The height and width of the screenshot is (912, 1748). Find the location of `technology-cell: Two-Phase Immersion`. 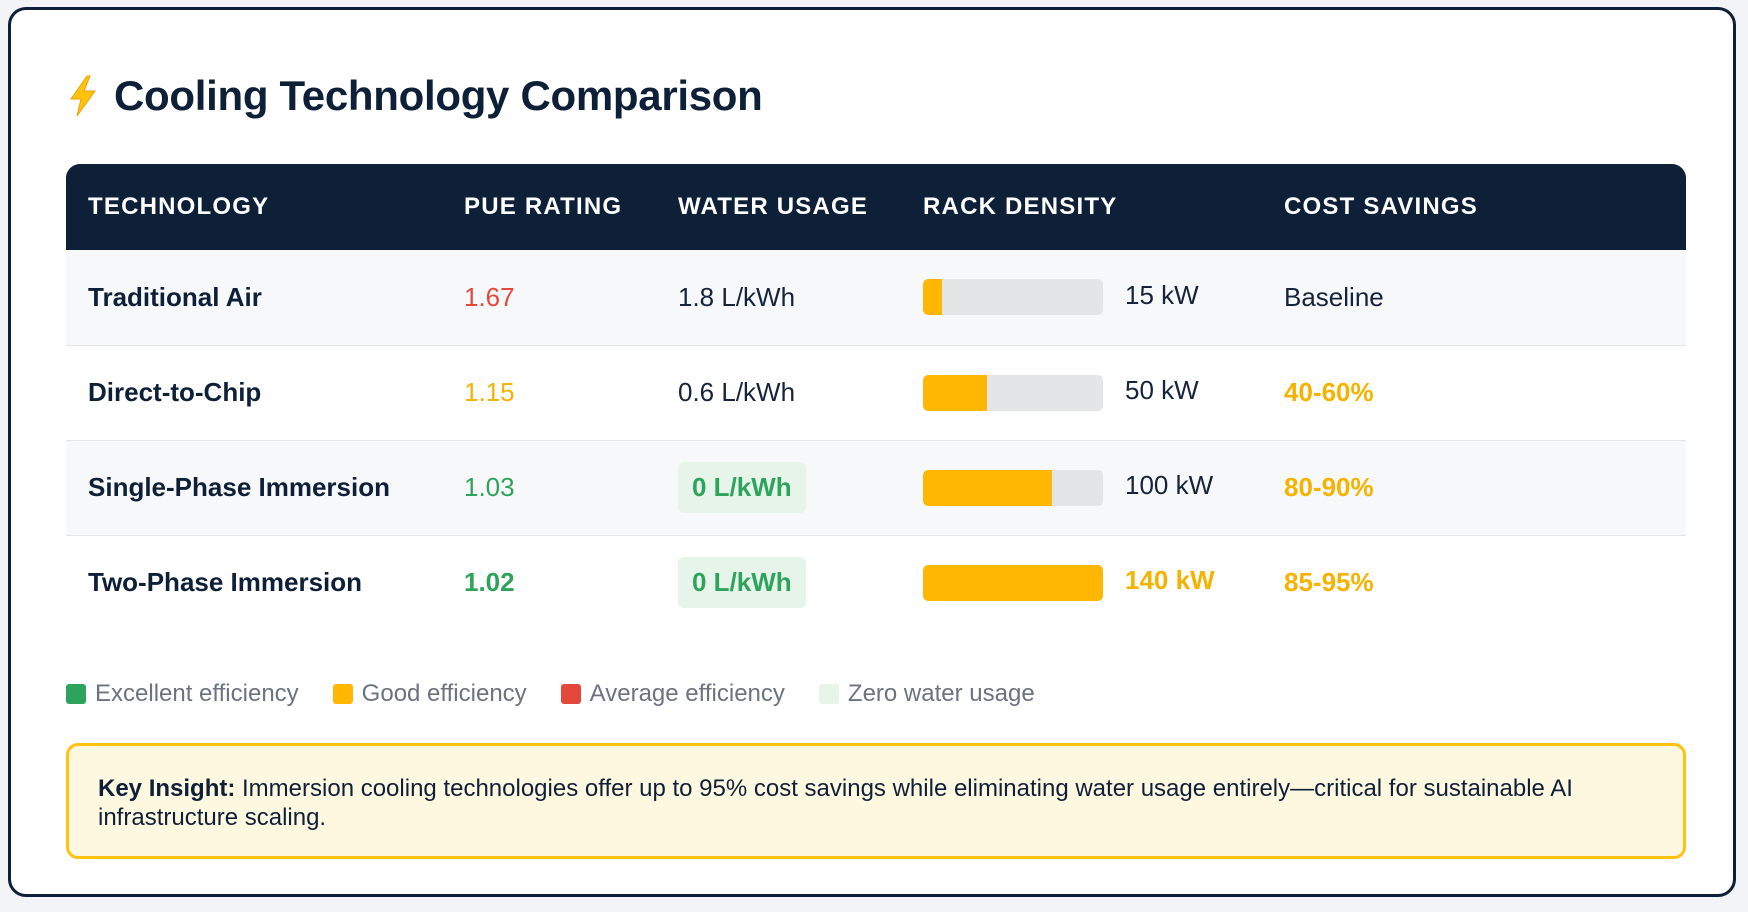

technology-cell: Two-Phase Immersion is located at coordinates (225, 582).